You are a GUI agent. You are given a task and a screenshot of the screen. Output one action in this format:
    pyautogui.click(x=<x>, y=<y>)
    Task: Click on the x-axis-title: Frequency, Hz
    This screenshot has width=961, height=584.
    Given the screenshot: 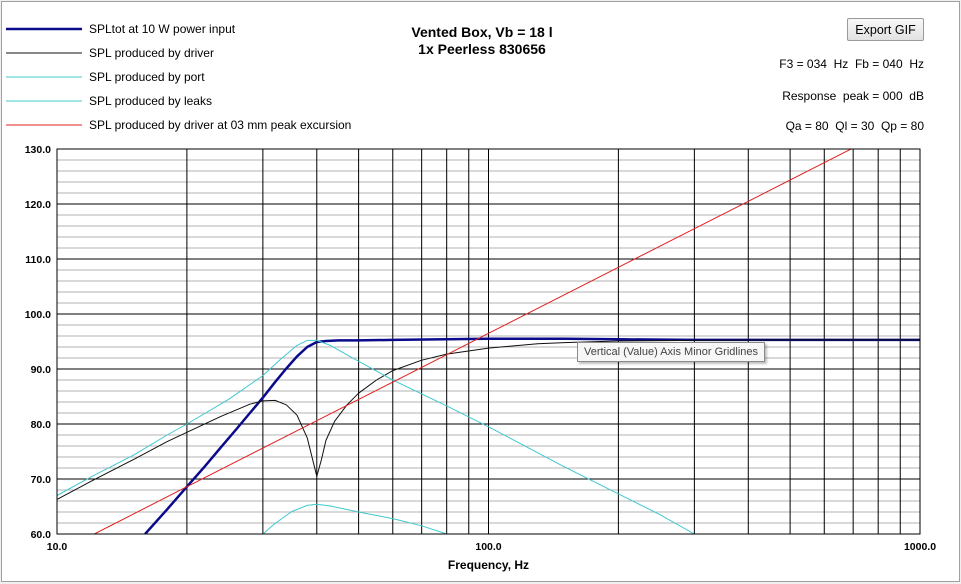 What is the action you would take?
    pyautogui.click(x=488, y=565)
    